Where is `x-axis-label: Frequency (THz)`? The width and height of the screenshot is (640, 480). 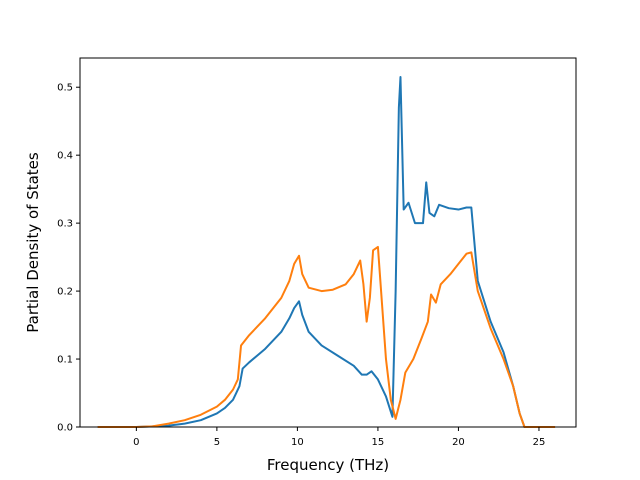
x-axis-label: Frequency (THz) is located at coordinates (328, 465).